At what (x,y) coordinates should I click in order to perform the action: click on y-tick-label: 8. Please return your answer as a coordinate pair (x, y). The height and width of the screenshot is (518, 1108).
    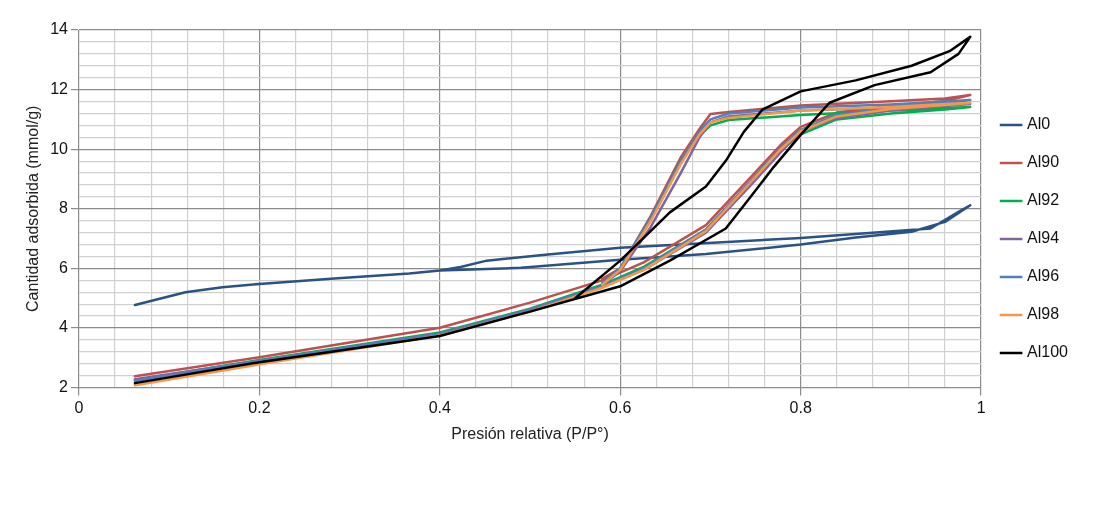
    Looking at the image, I should click on (64, 208).